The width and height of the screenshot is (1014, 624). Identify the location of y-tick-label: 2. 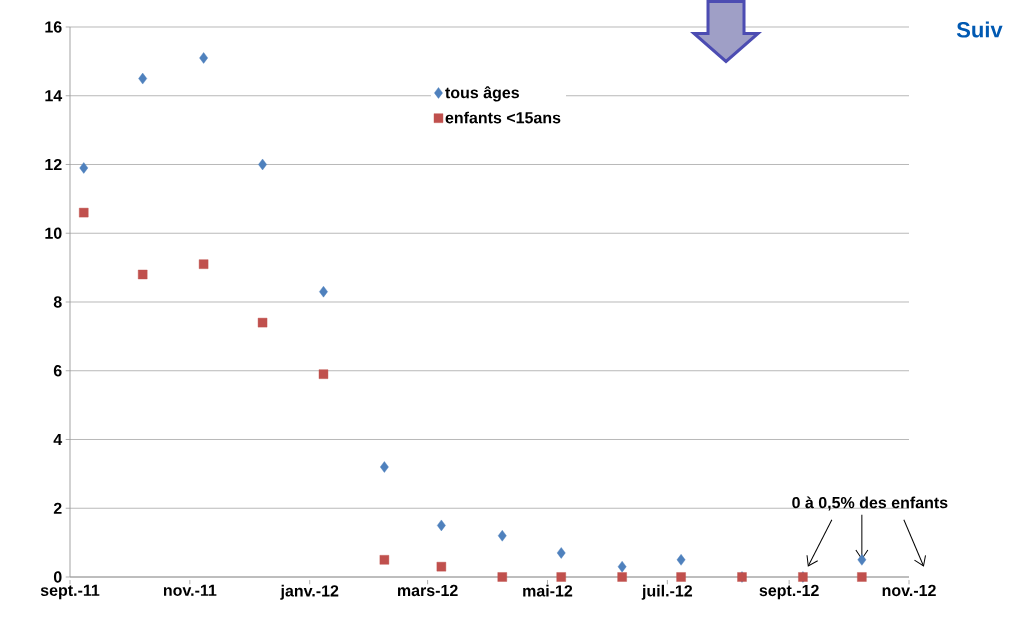
(57, 508).